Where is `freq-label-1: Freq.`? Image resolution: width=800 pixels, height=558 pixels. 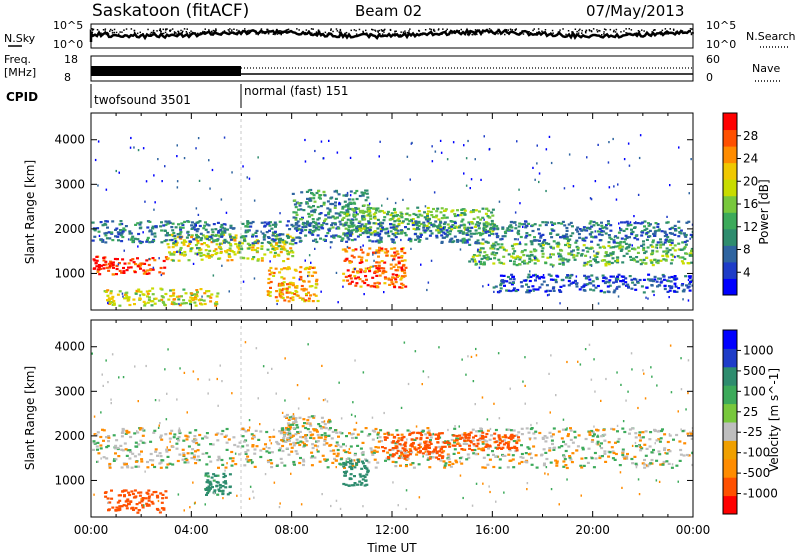
freq-label-1: Freq. is located at coordinates (17, 59).